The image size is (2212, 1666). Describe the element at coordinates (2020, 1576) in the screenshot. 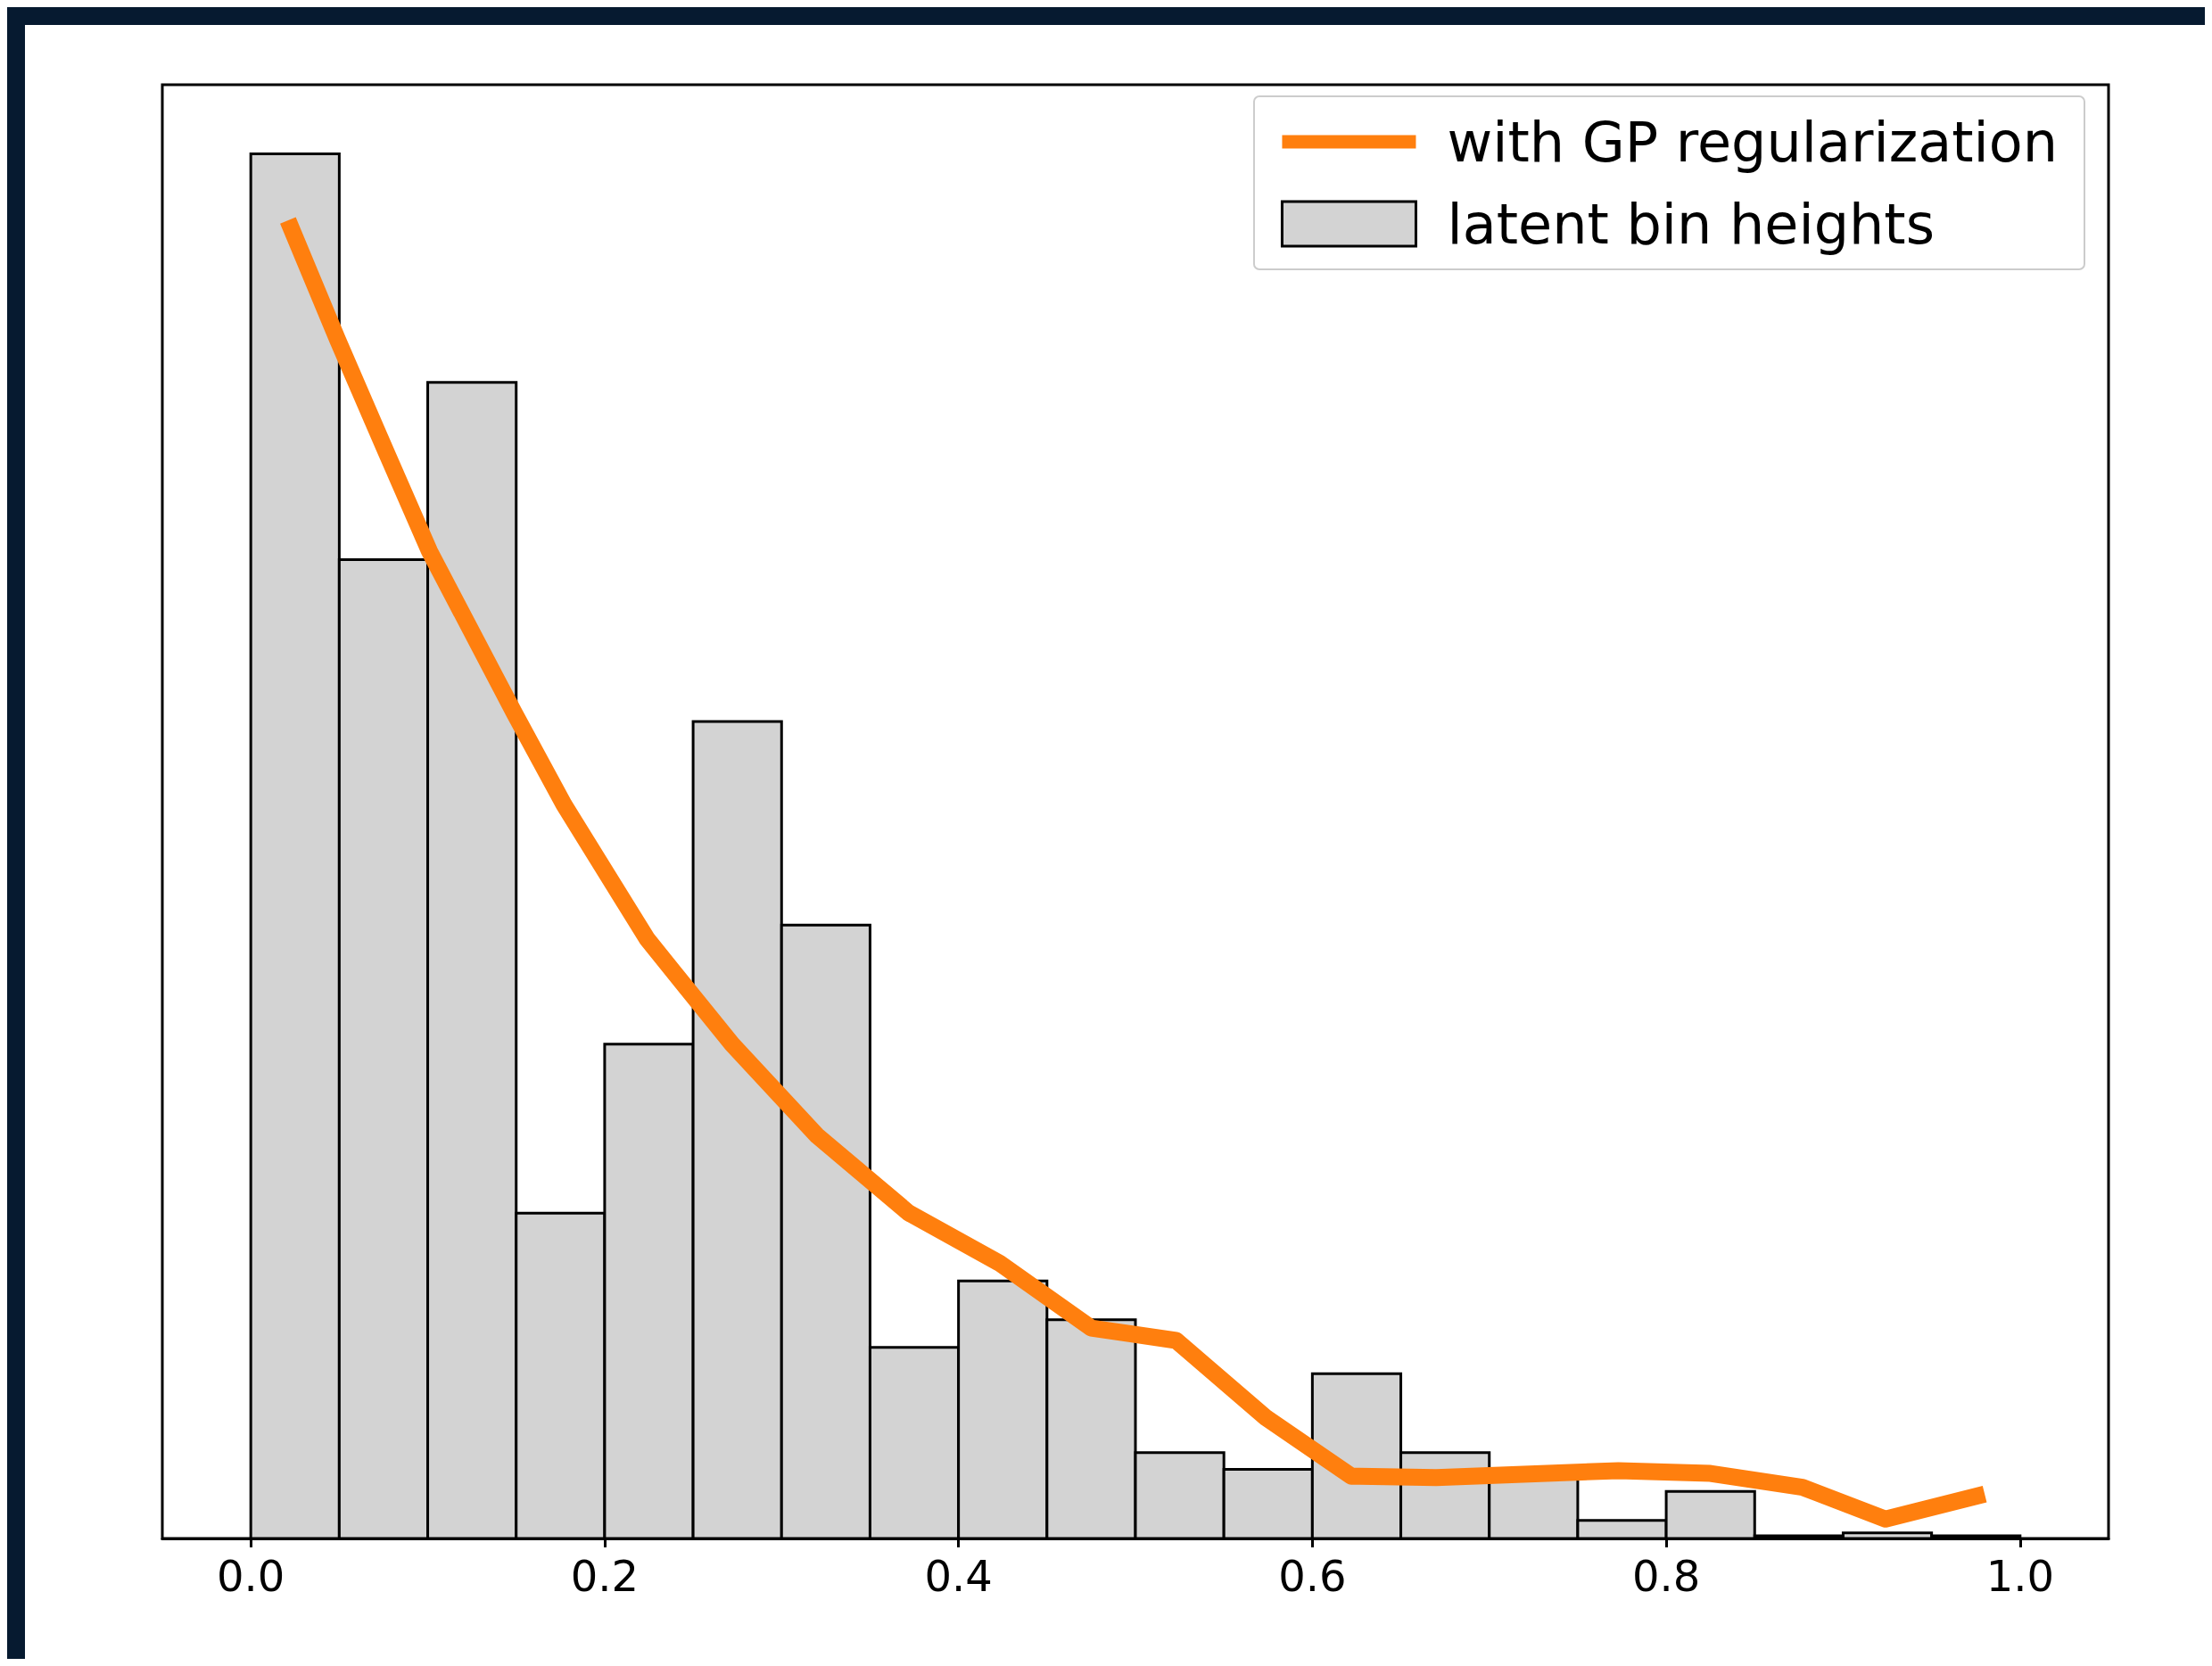

I see `x-tick-label: 1.0` at that location.